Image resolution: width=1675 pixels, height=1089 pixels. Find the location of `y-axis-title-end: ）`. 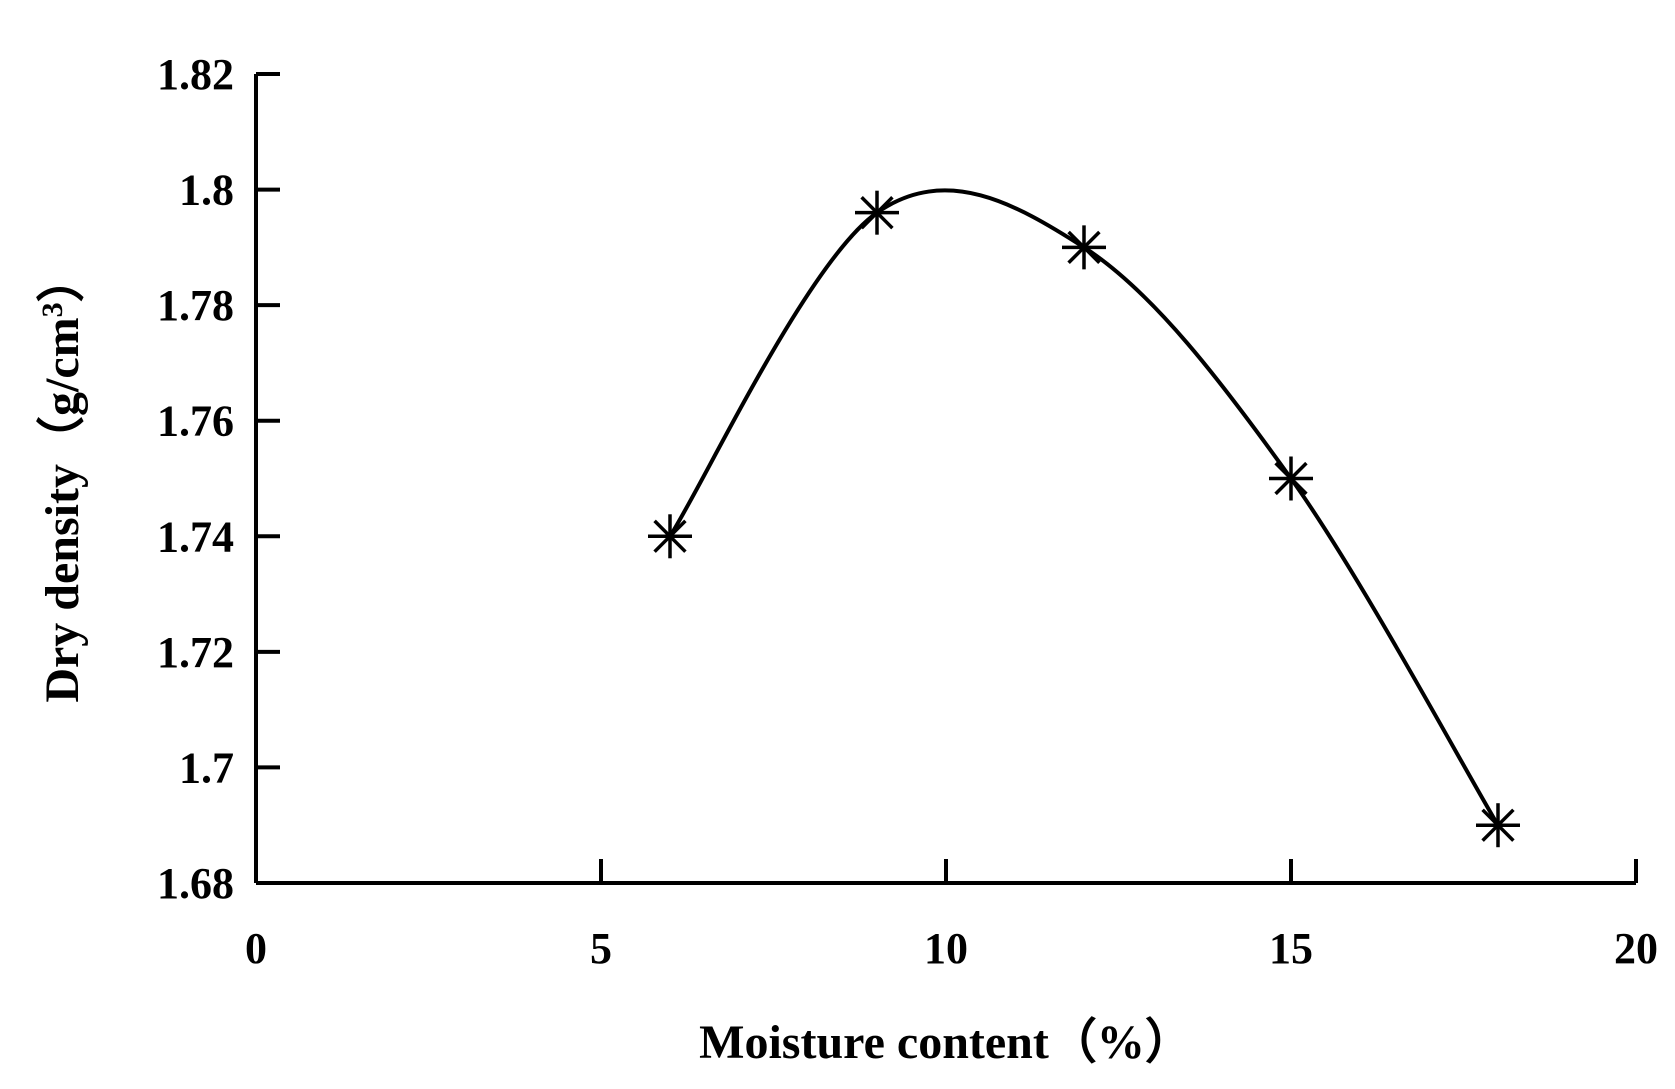

y-axis-title-end: ） is located at coordinates (62, 278).